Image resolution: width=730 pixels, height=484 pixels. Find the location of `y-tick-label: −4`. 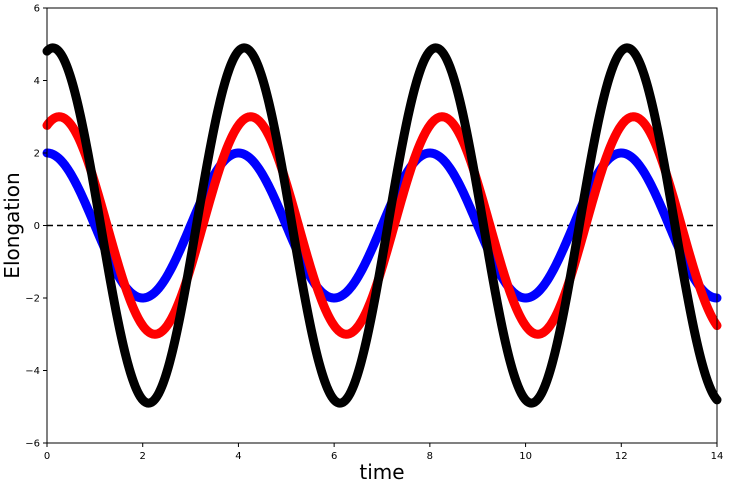

y-tick-label: −4 is located at coordinates (32, 371).